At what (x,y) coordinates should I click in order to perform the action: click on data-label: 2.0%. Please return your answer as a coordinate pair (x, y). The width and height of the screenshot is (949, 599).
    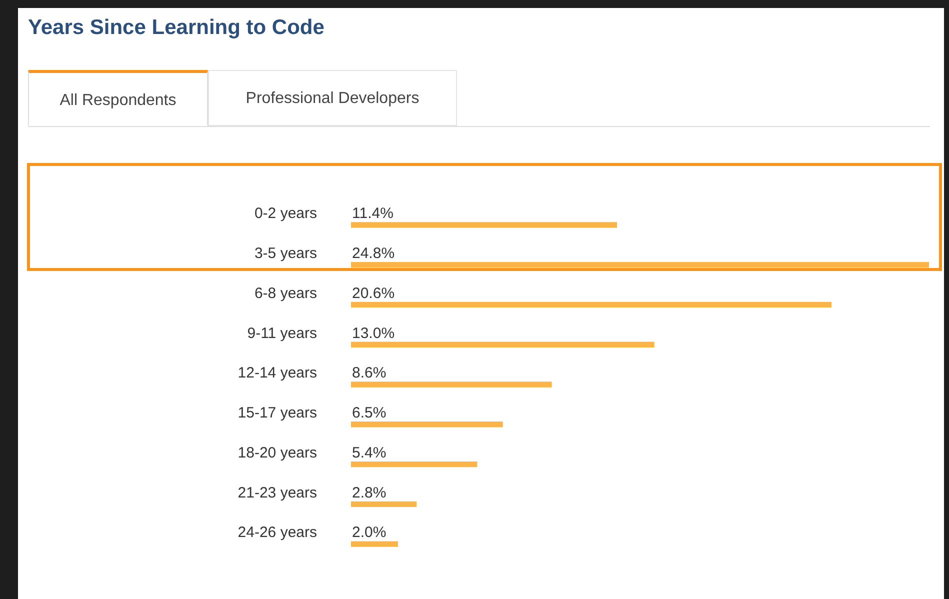
    Looking at the image, I should click on (369, 533).